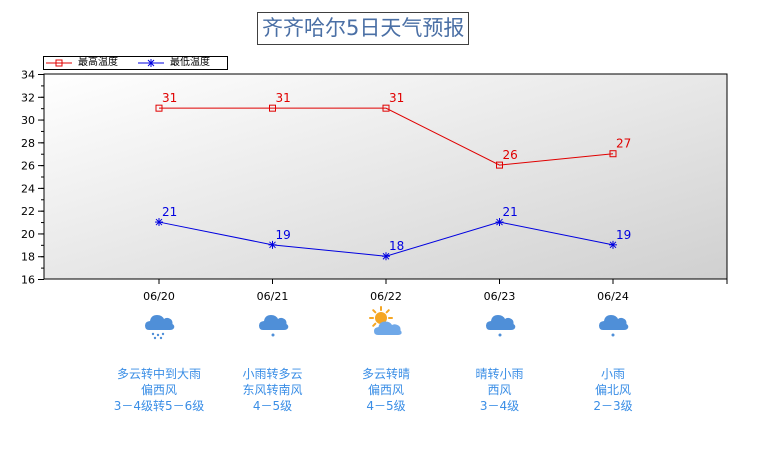 The height and width of the screenshot is (454, 761). Describe the element at coordinates (28, 211) in the screenshot. I see `y-tick-label: 22` at that location.